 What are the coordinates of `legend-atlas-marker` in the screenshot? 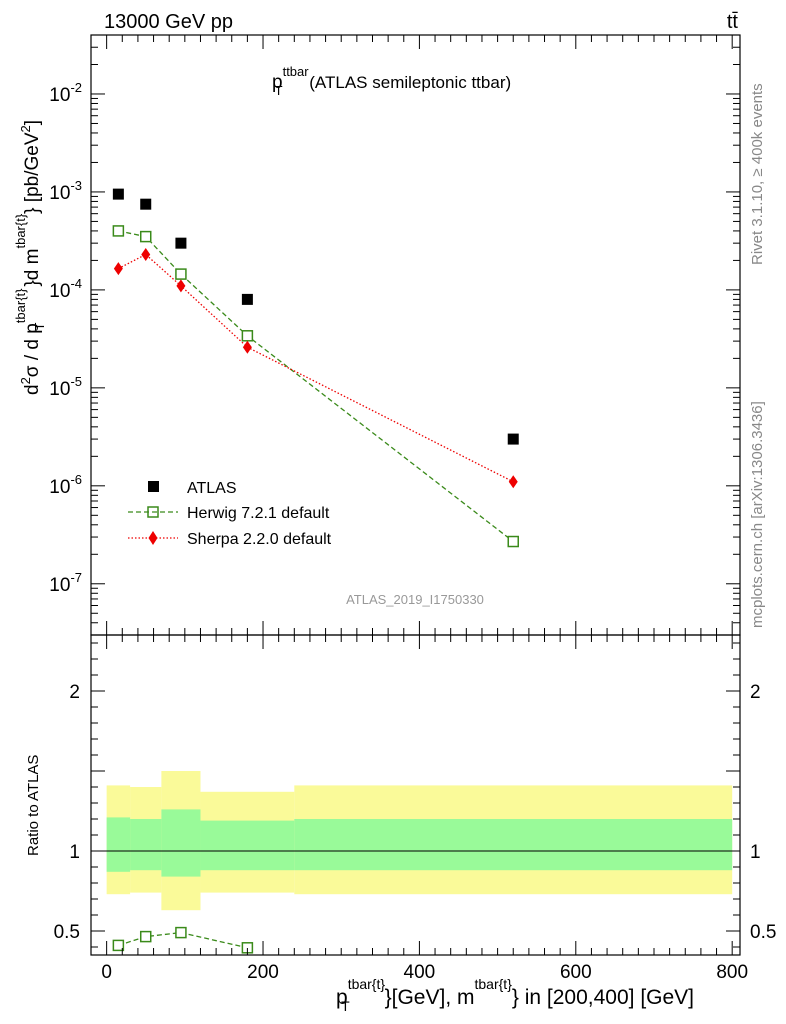 It's located at (153, 486).